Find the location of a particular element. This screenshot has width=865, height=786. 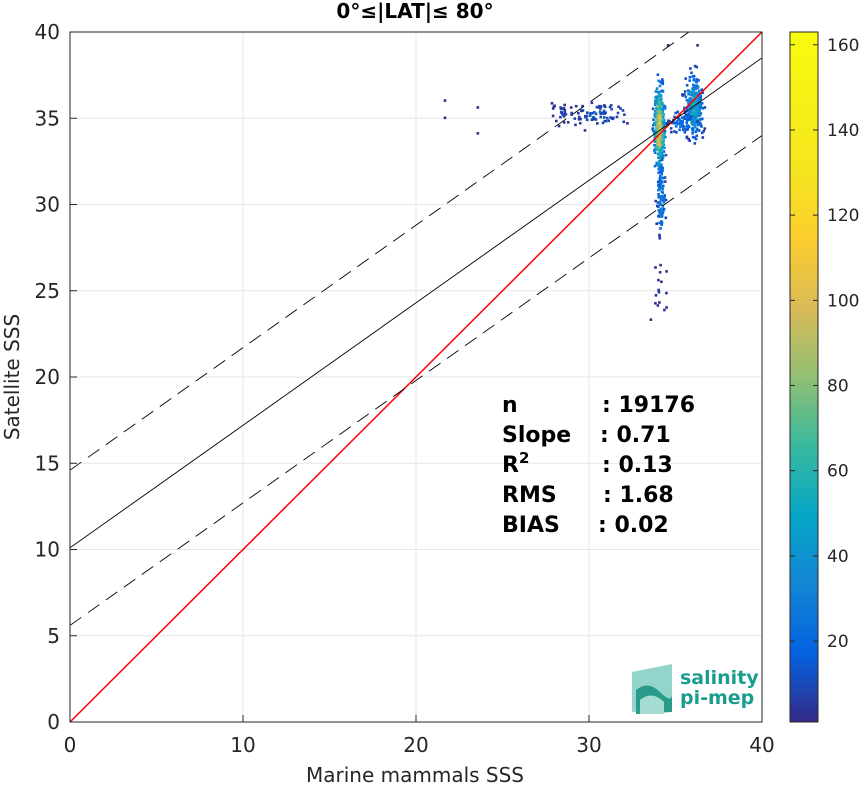

y-tick-label: 25 is located at coordinates (47, 291).